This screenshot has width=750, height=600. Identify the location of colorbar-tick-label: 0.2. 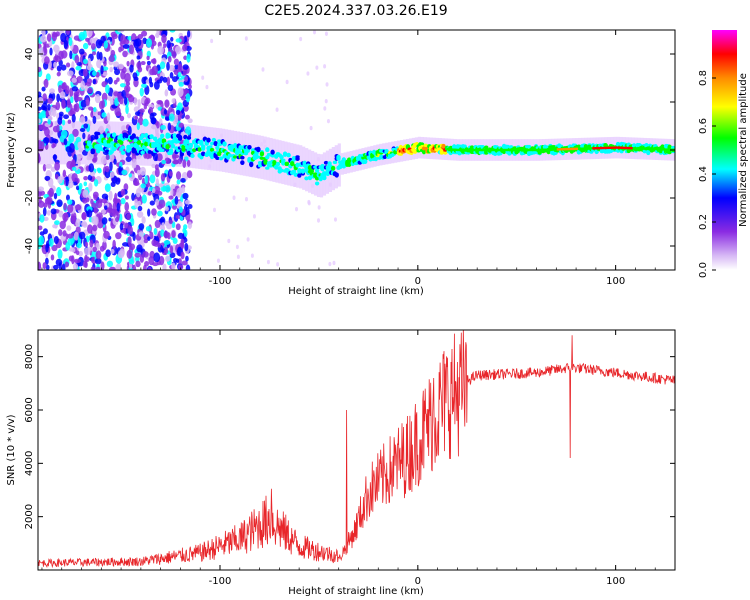
(703, 222).